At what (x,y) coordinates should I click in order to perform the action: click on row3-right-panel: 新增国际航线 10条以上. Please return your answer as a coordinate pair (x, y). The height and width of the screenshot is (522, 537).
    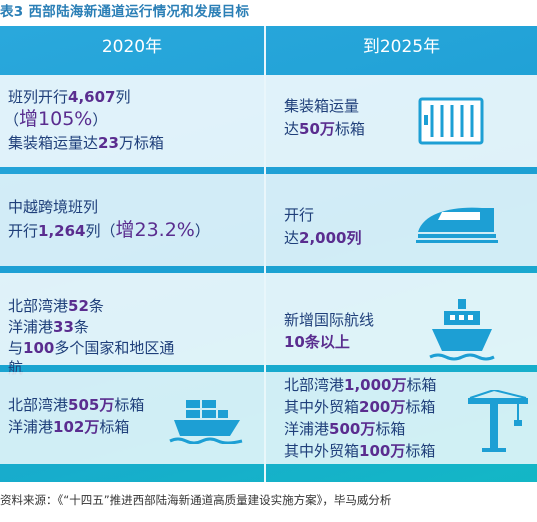
    Looking at the image, I should click on (401, 319).